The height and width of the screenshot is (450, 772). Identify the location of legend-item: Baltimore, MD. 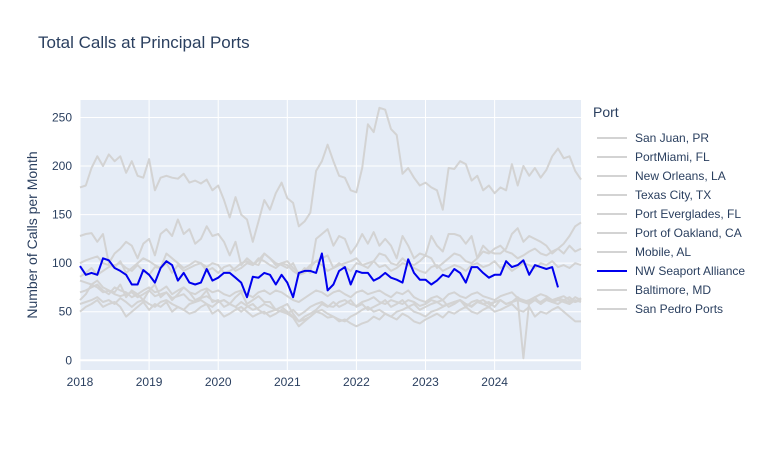
(669, 289).